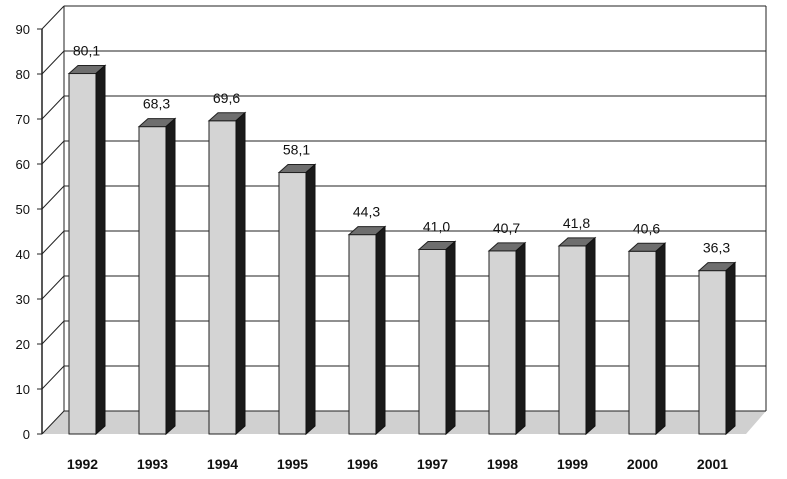 The height and width of the screenshot is (479, 787). What do you see at coordinates (712, 464) in the screenshot?
I see `x-tick-label: 2001` at bounding box center [712, 464].